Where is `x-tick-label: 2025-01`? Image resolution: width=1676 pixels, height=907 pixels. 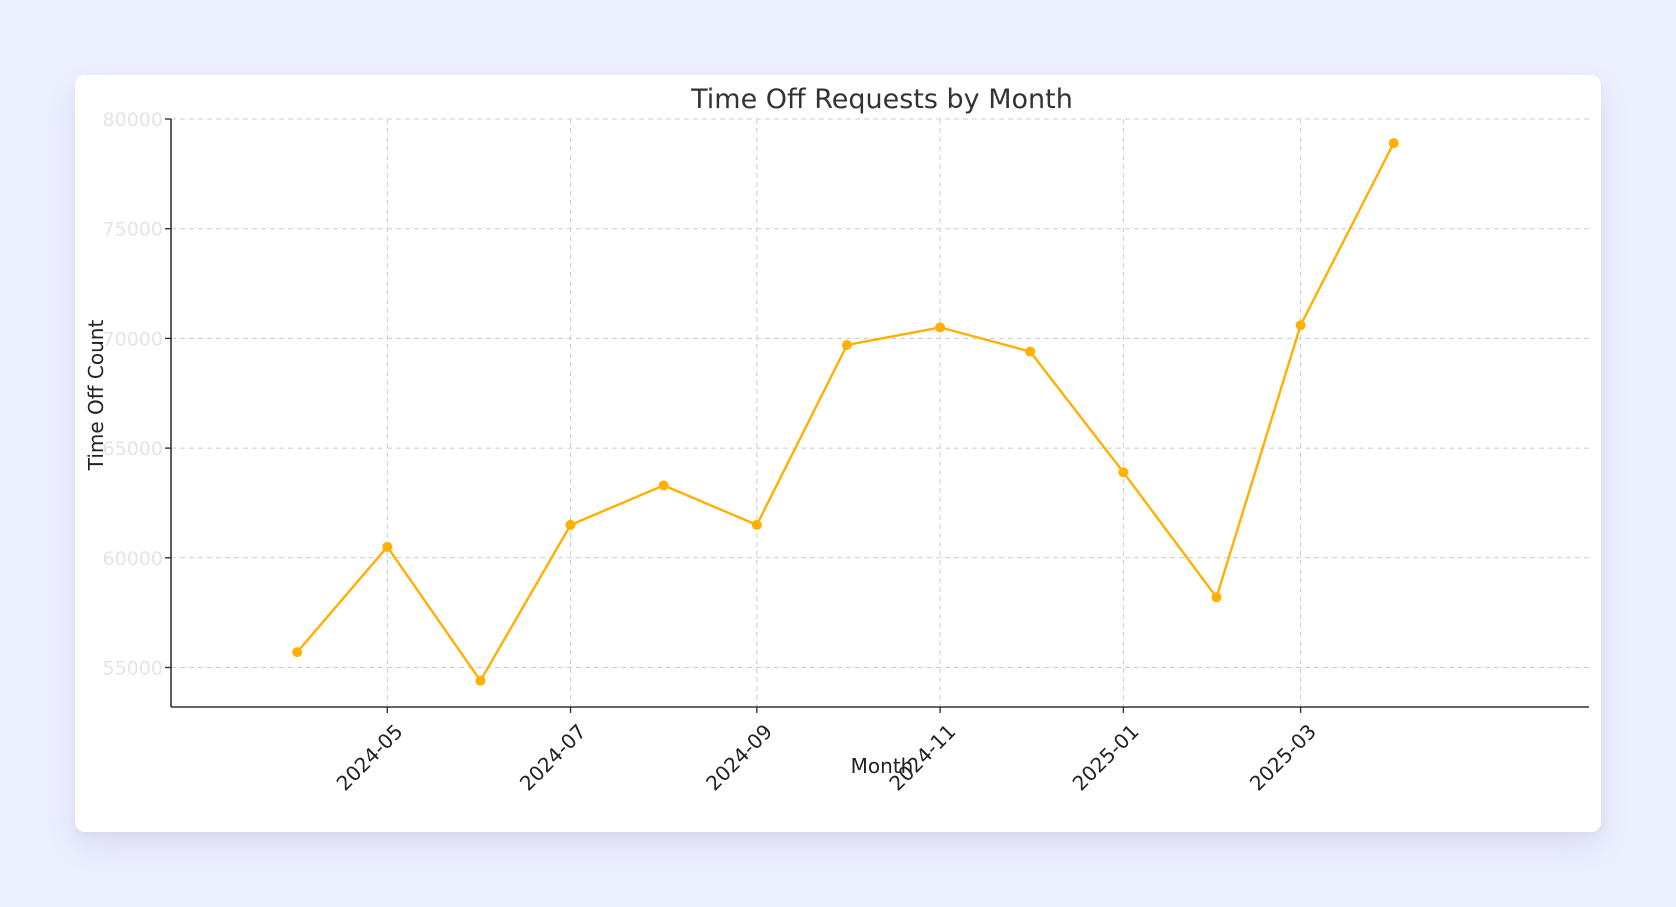 x-tick-label: 2025-01 is located at coordinates (1106, 757).